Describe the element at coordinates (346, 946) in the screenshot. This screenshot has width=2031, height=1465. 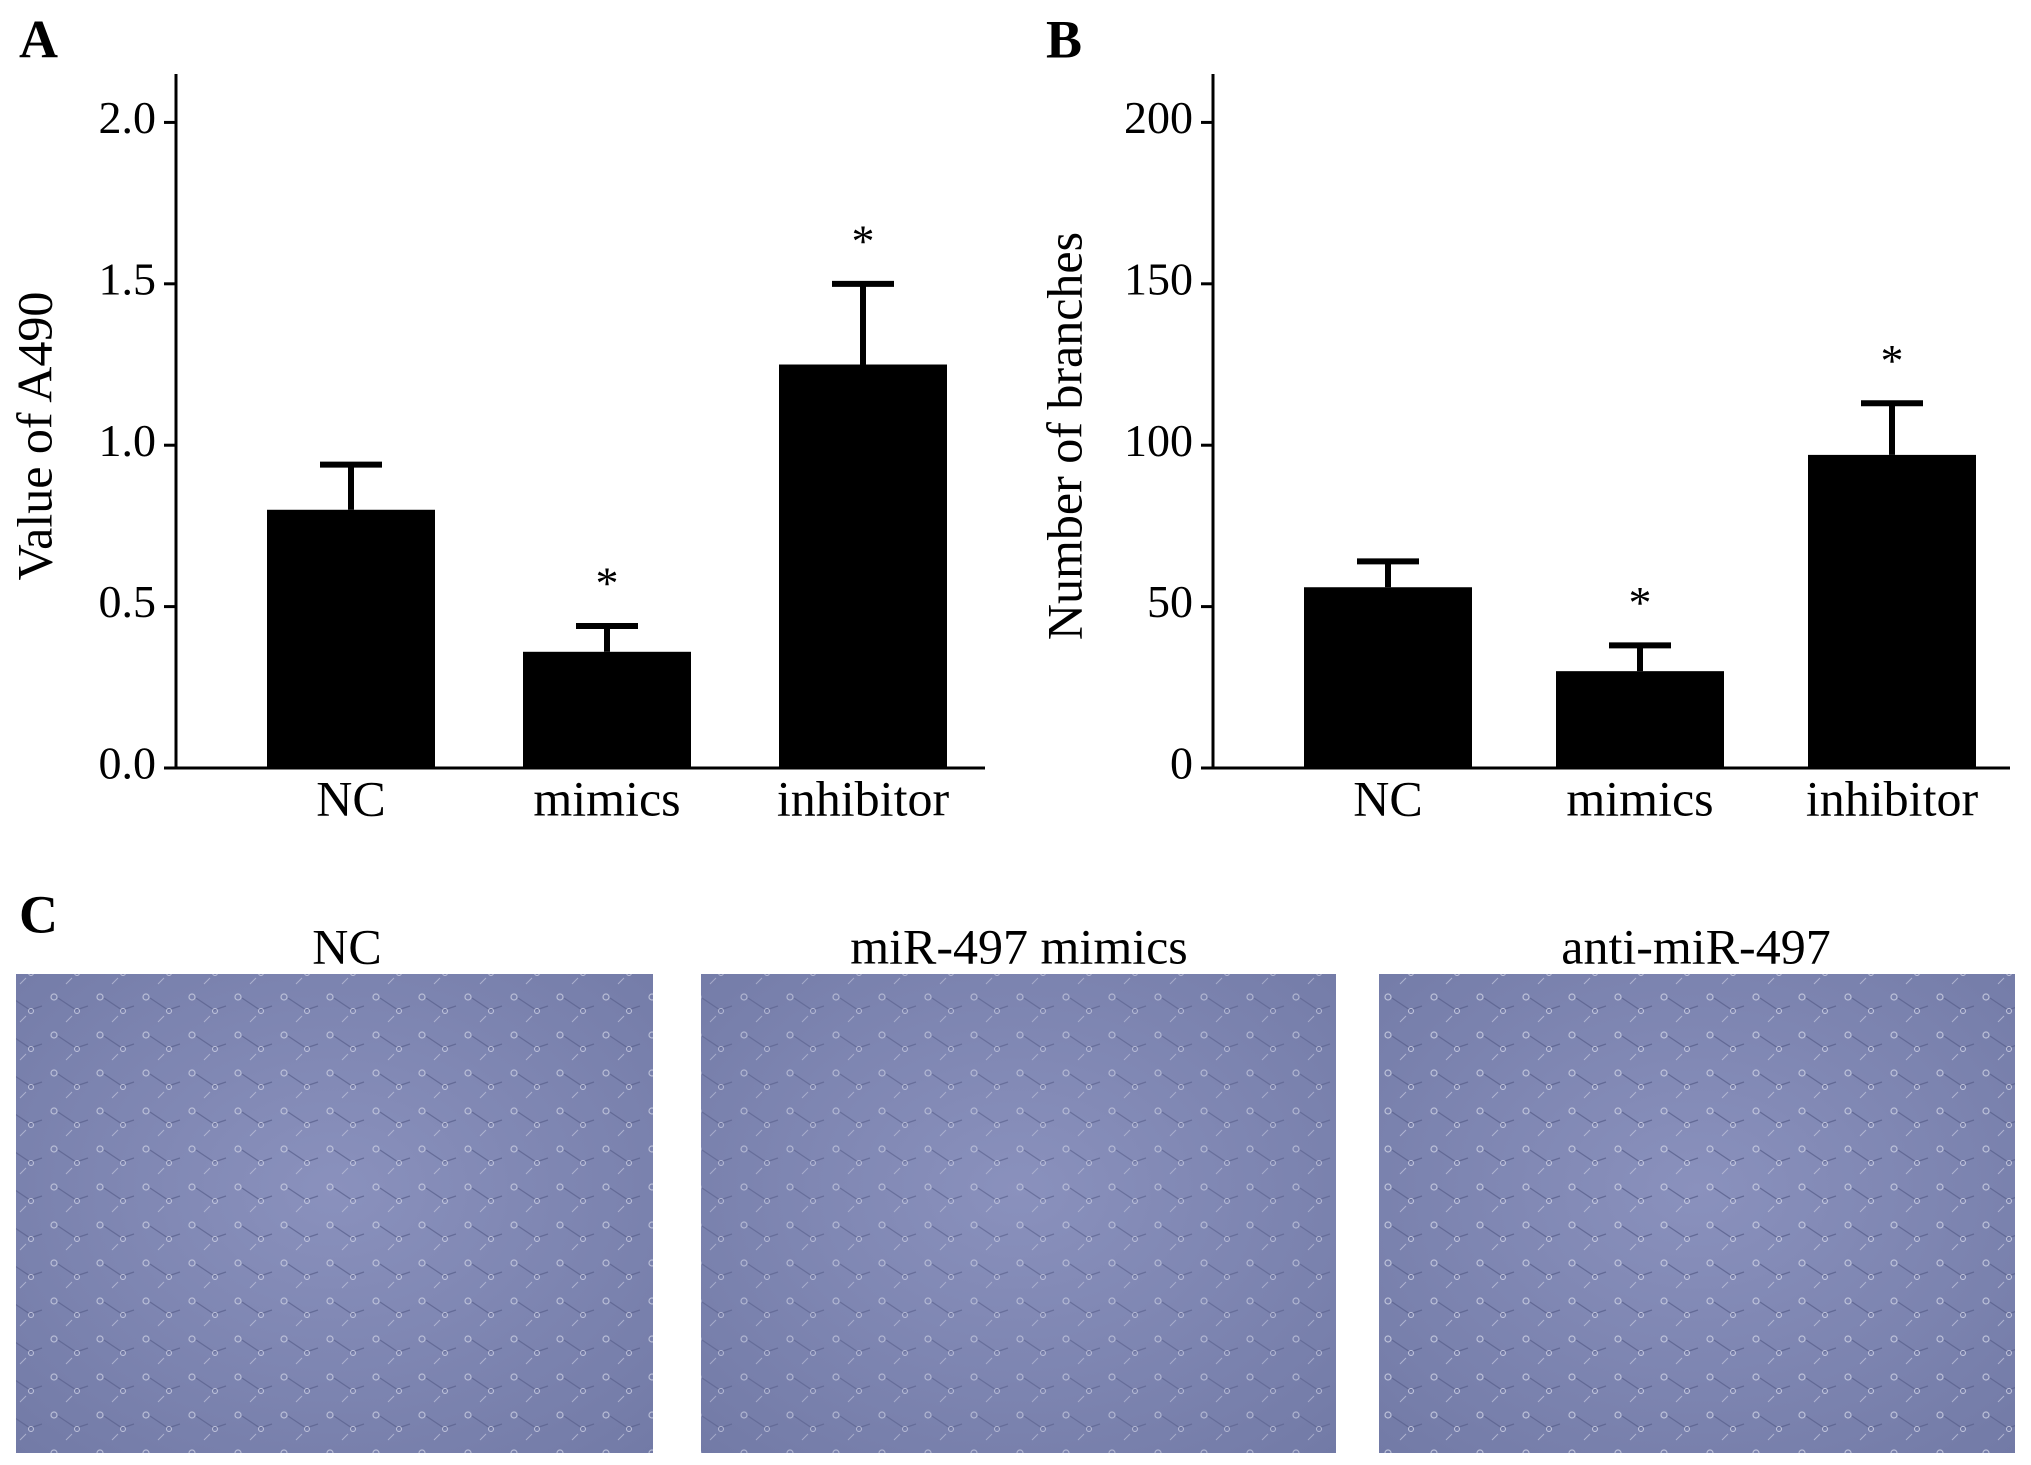
I see `image-title: NC` at that location.